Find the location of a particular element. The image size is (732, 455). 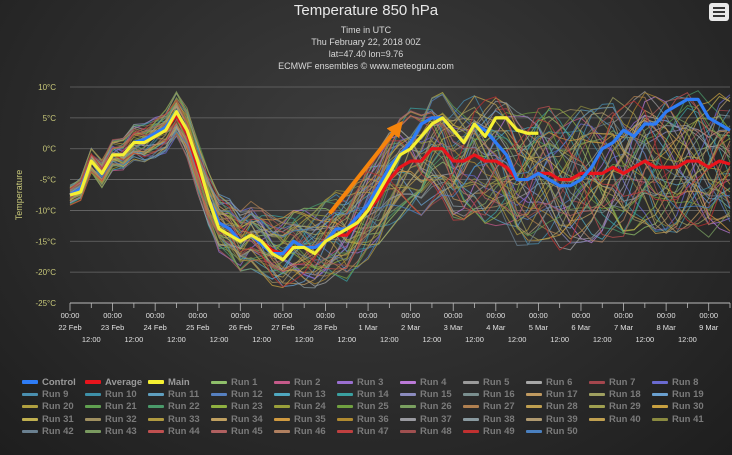

x-tick-date: 28 Feb is located at coordinates (325, 327).